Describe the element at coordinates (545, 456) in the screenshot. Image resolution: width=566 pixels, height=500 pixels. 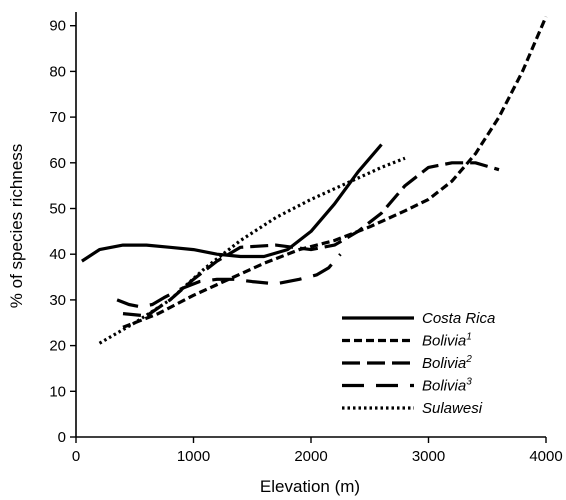
I see `x-tick-label: 4000` at that location.